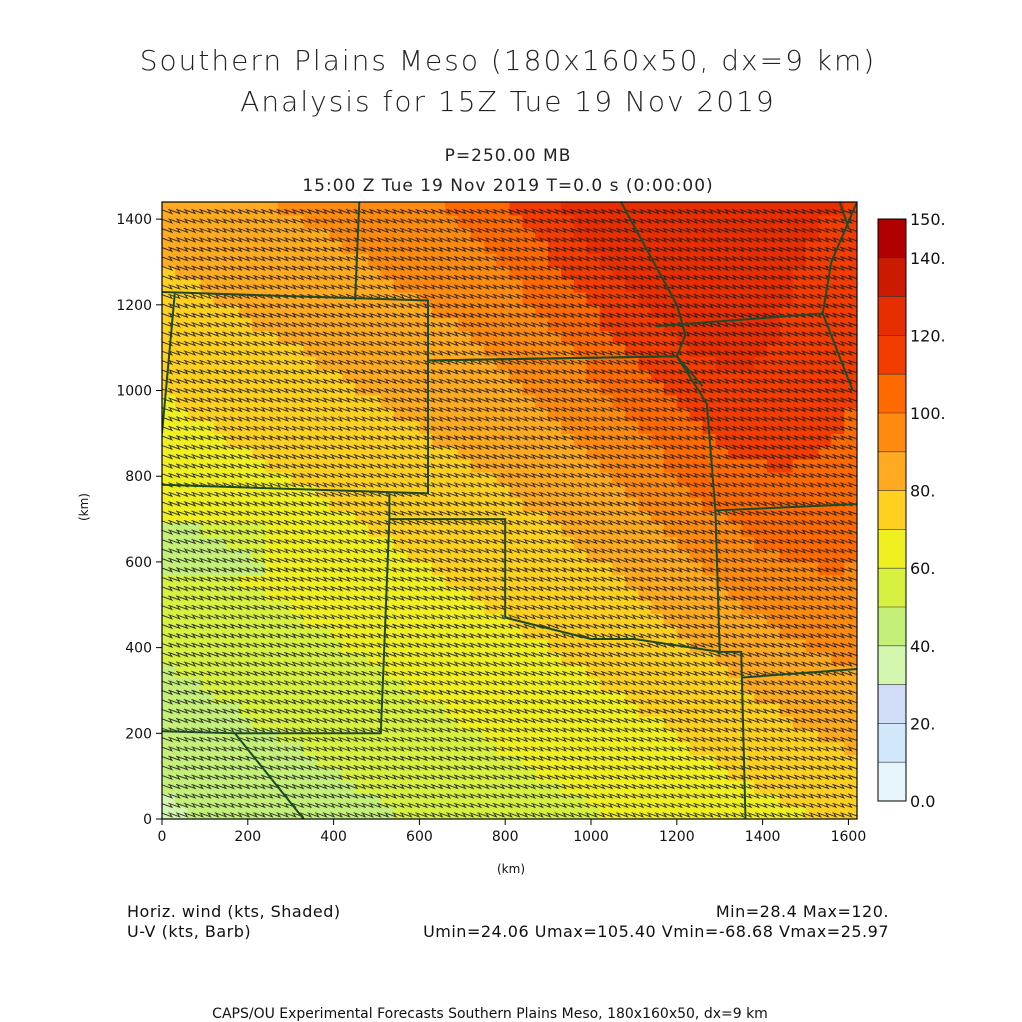 The width and height of the screenshot is (1022, 1022). What do you see at coordinates (234, 911) in the screenshot?
I see `field-name-shaded: Horiz. wind (kts, Shaded)` at bounding box center [234, 911].